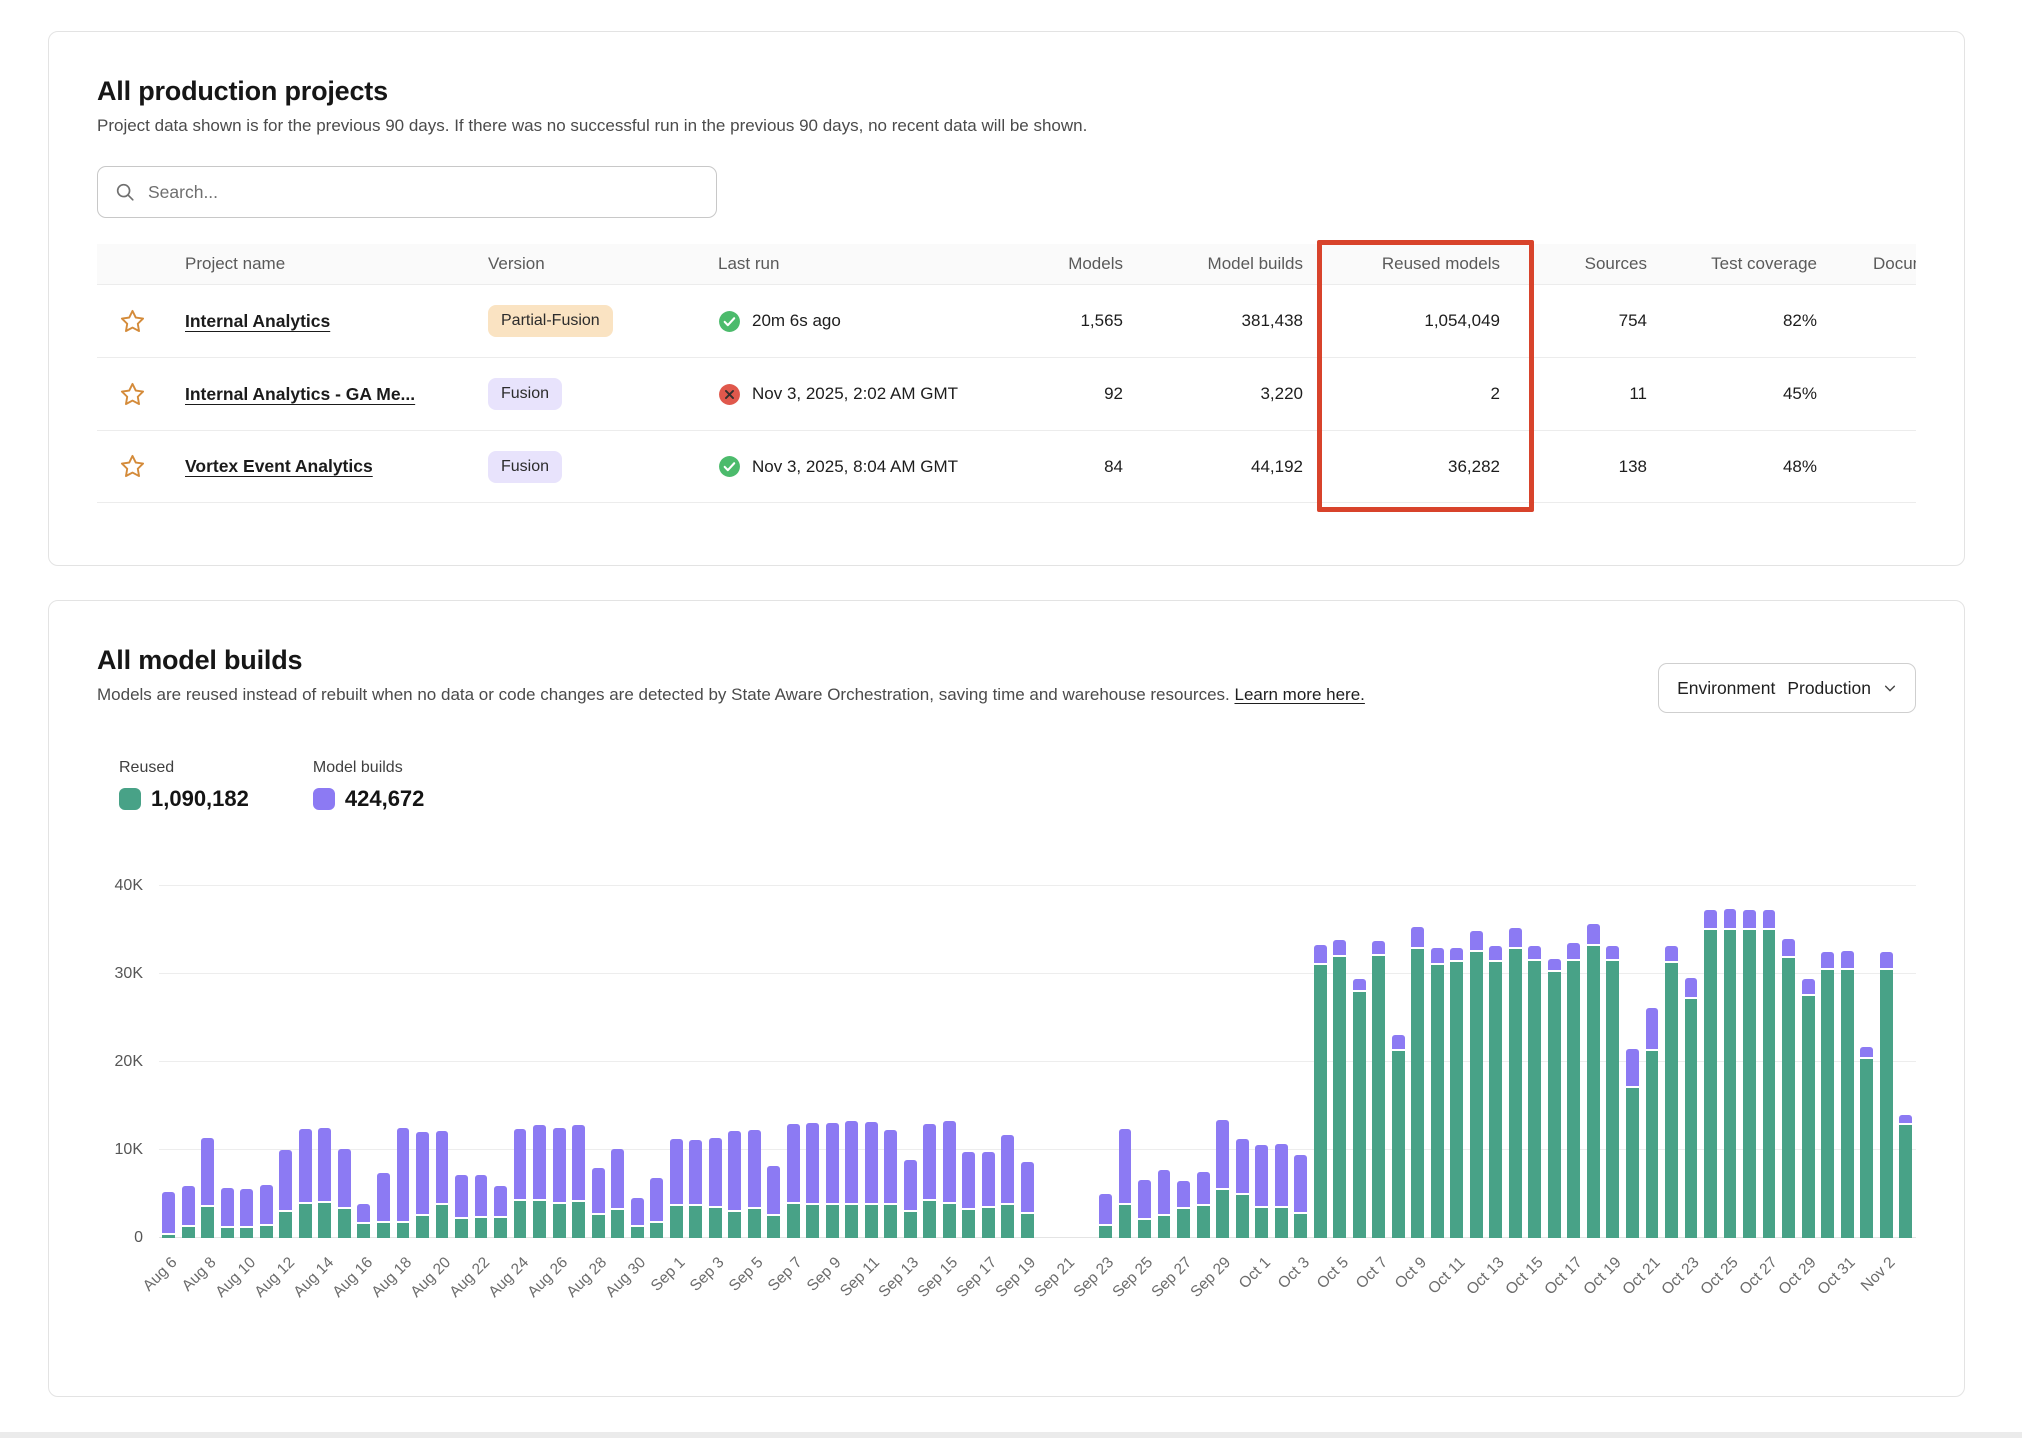 The image size is (2022, 1438). What do you see at coordinates (707, 1079) in the screenshot?
I see `chart-day-slot: Sep 3` at bounding box center [707, 1079].